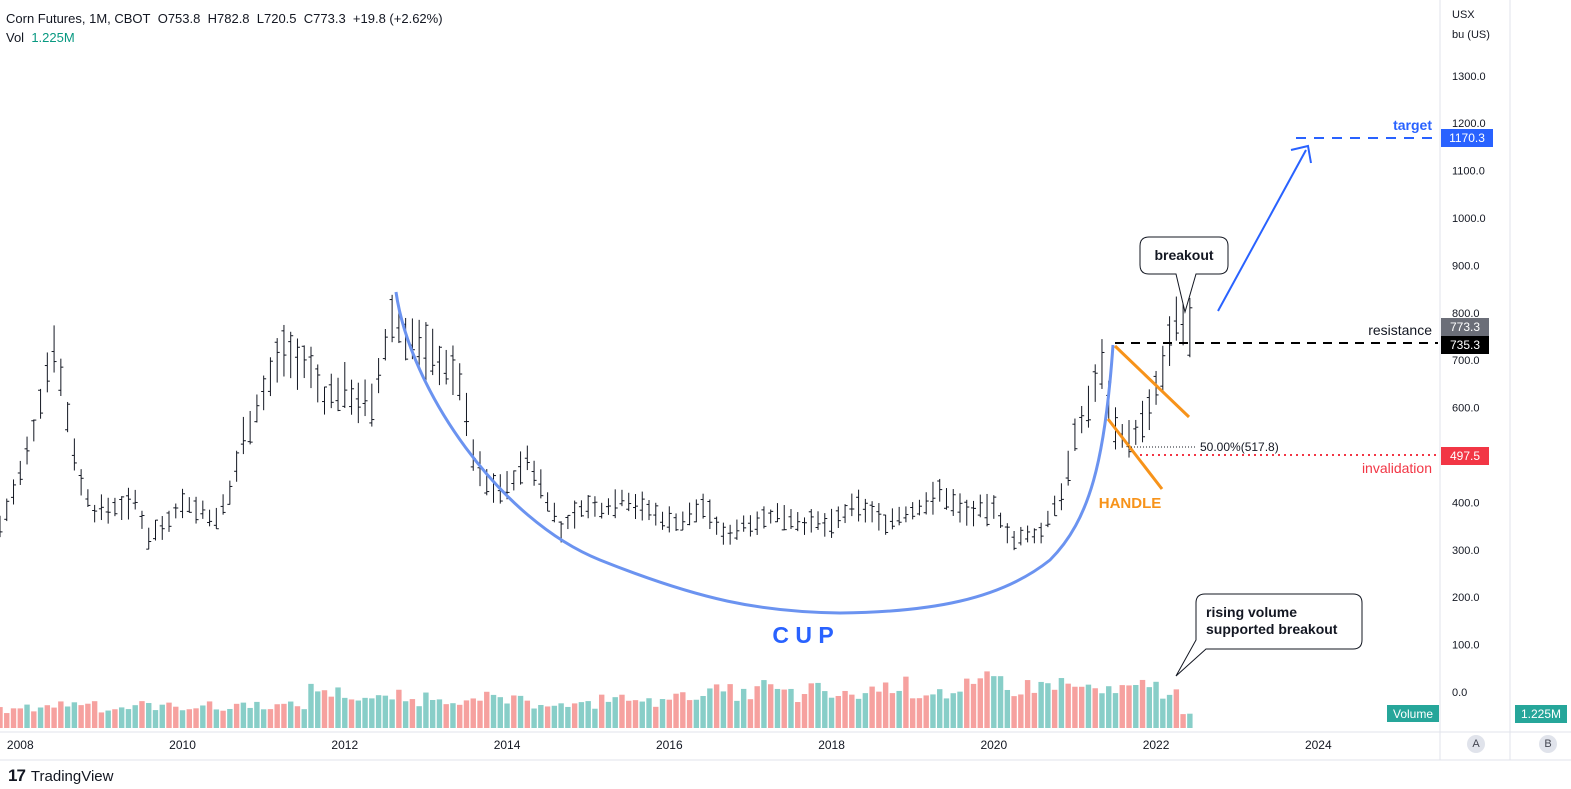 This screenshot has width=1571, height=789. I want to click on price-tick-9: 900.0, so click(1466, 266).